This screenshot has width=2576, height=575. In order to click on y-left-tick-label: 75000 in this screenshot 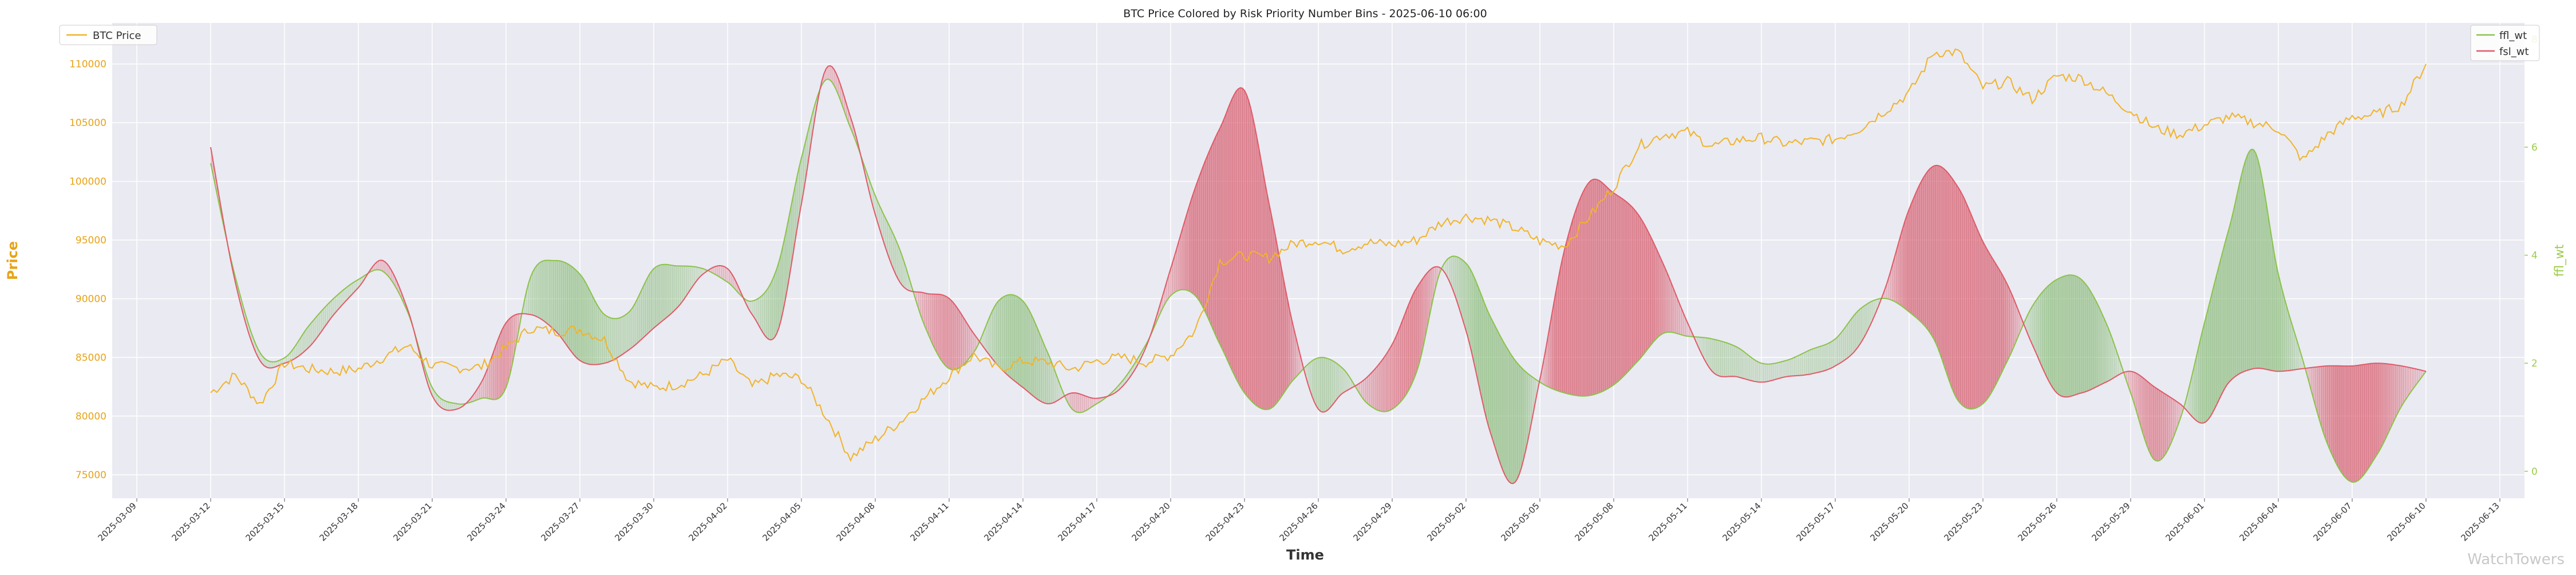, I will do `click(91, 476)`.